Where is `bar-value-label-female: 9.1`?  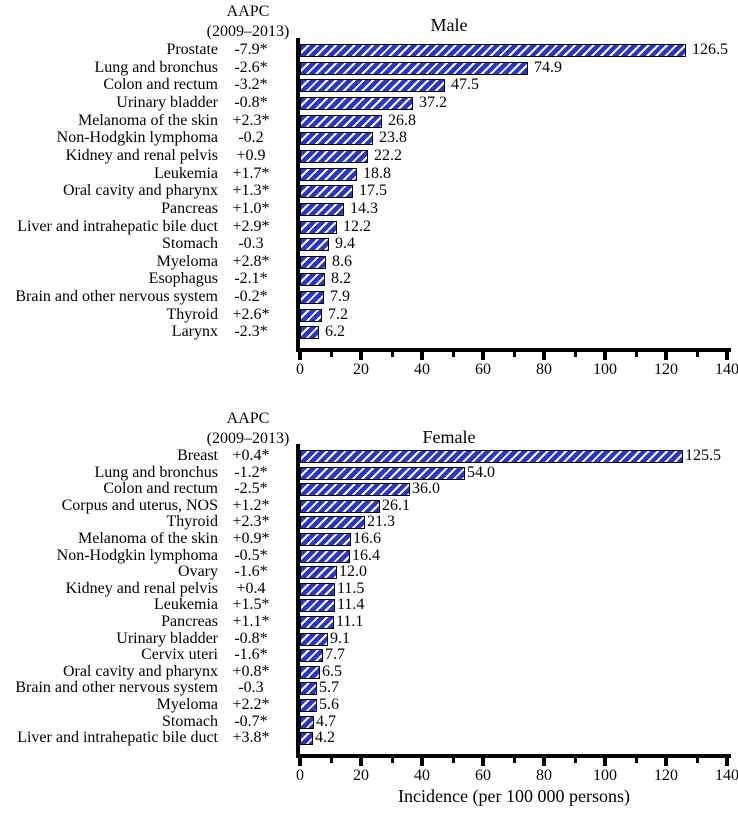
bar-value-label-female: 9.1 is located at coordinates (340, 638).